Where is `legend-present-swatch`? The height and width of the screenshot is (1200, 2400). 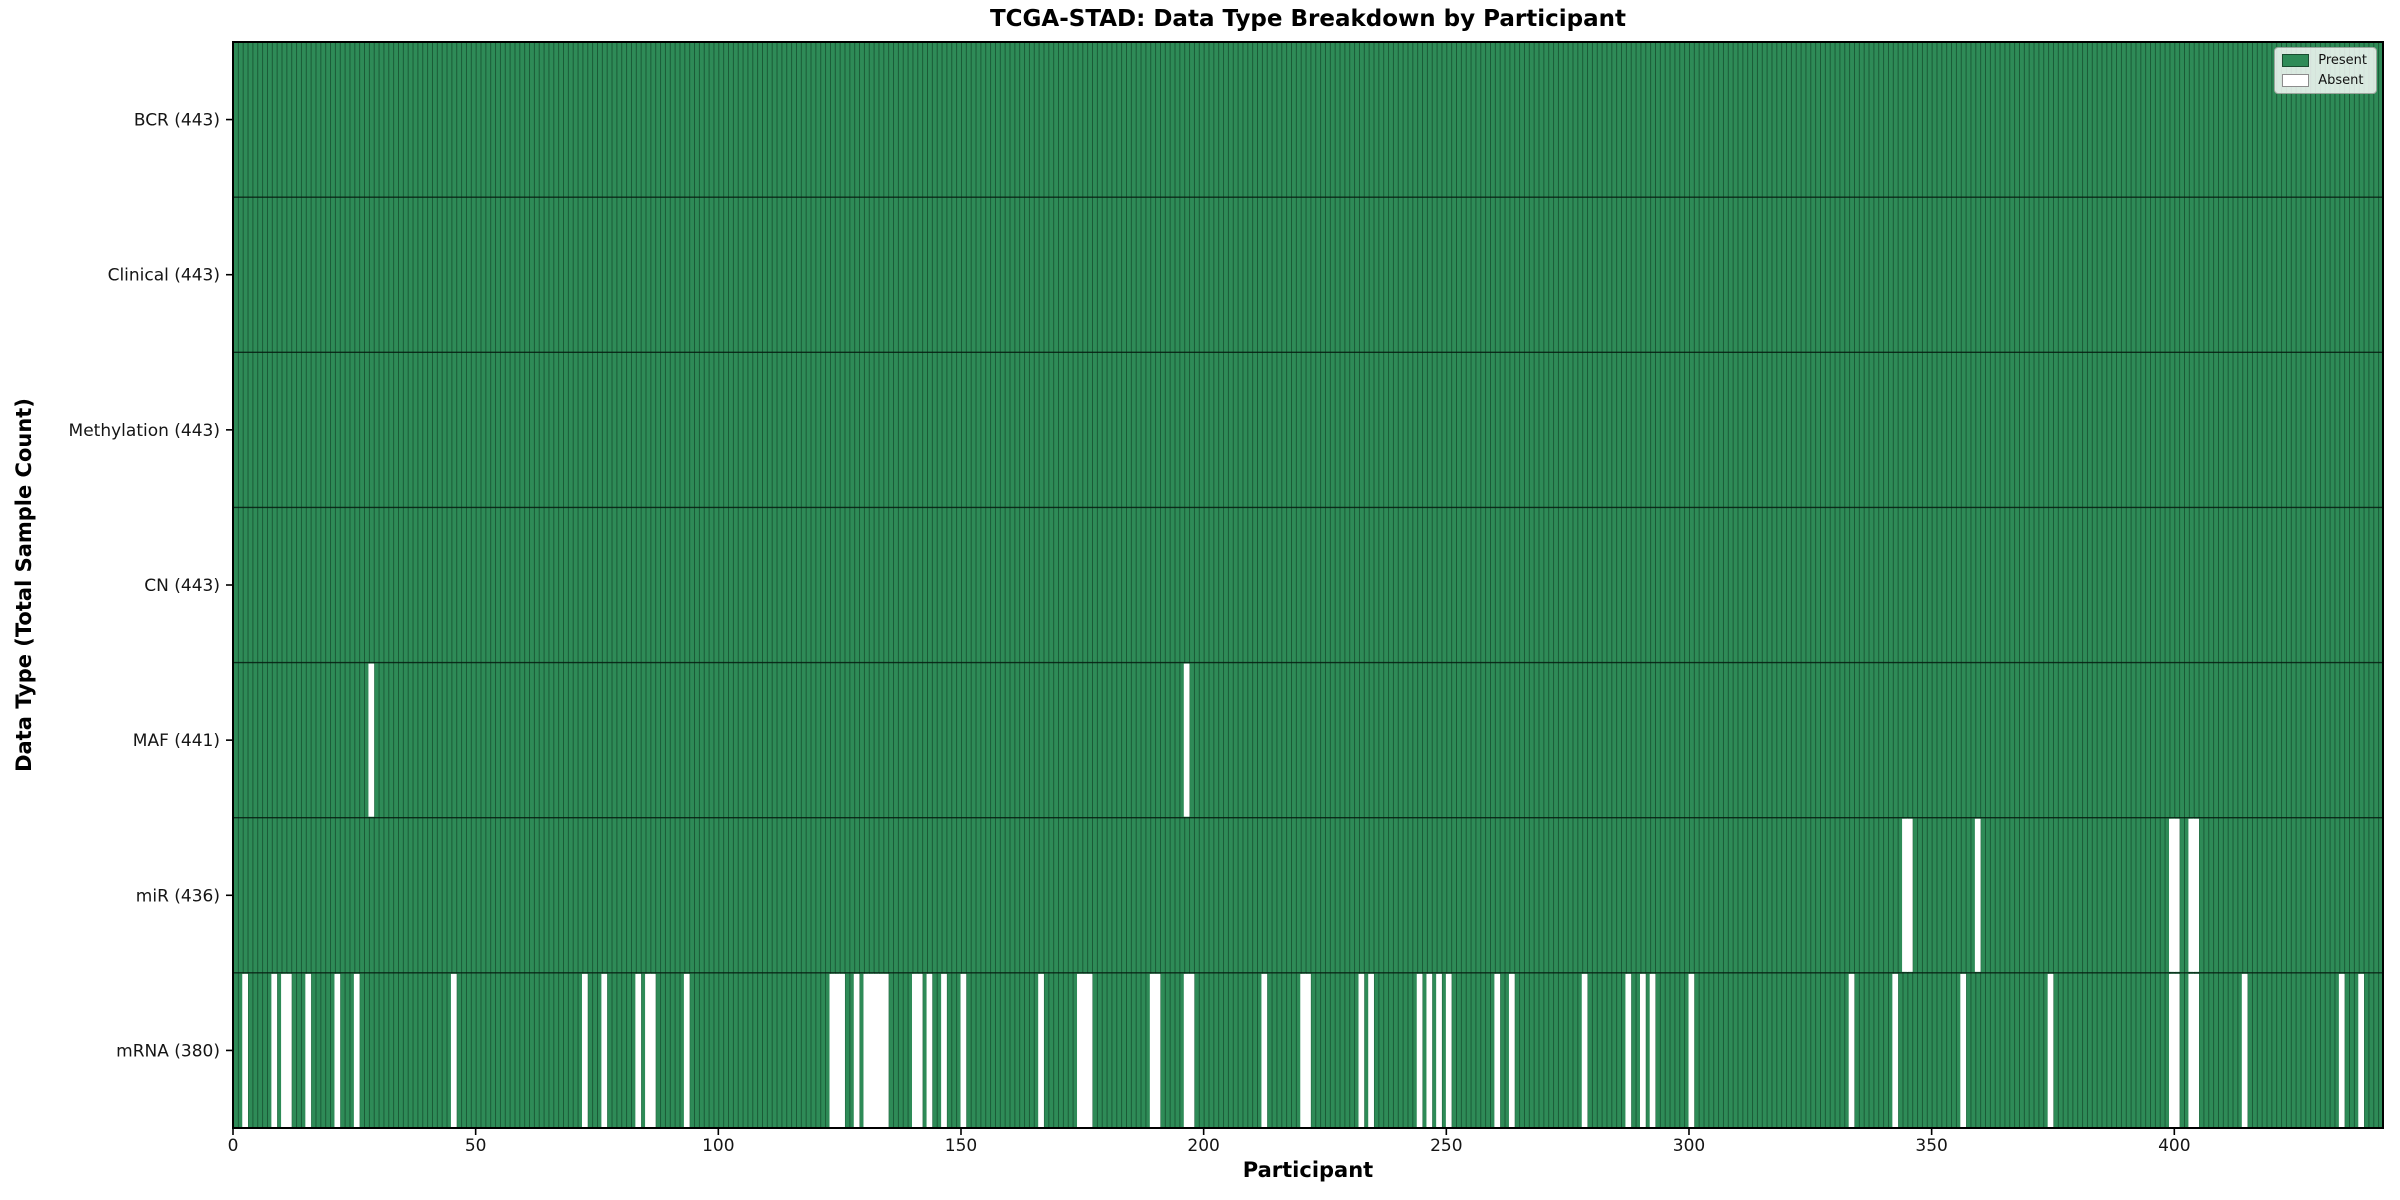 legend-present-swatch is located at coordinates (2296, 60).